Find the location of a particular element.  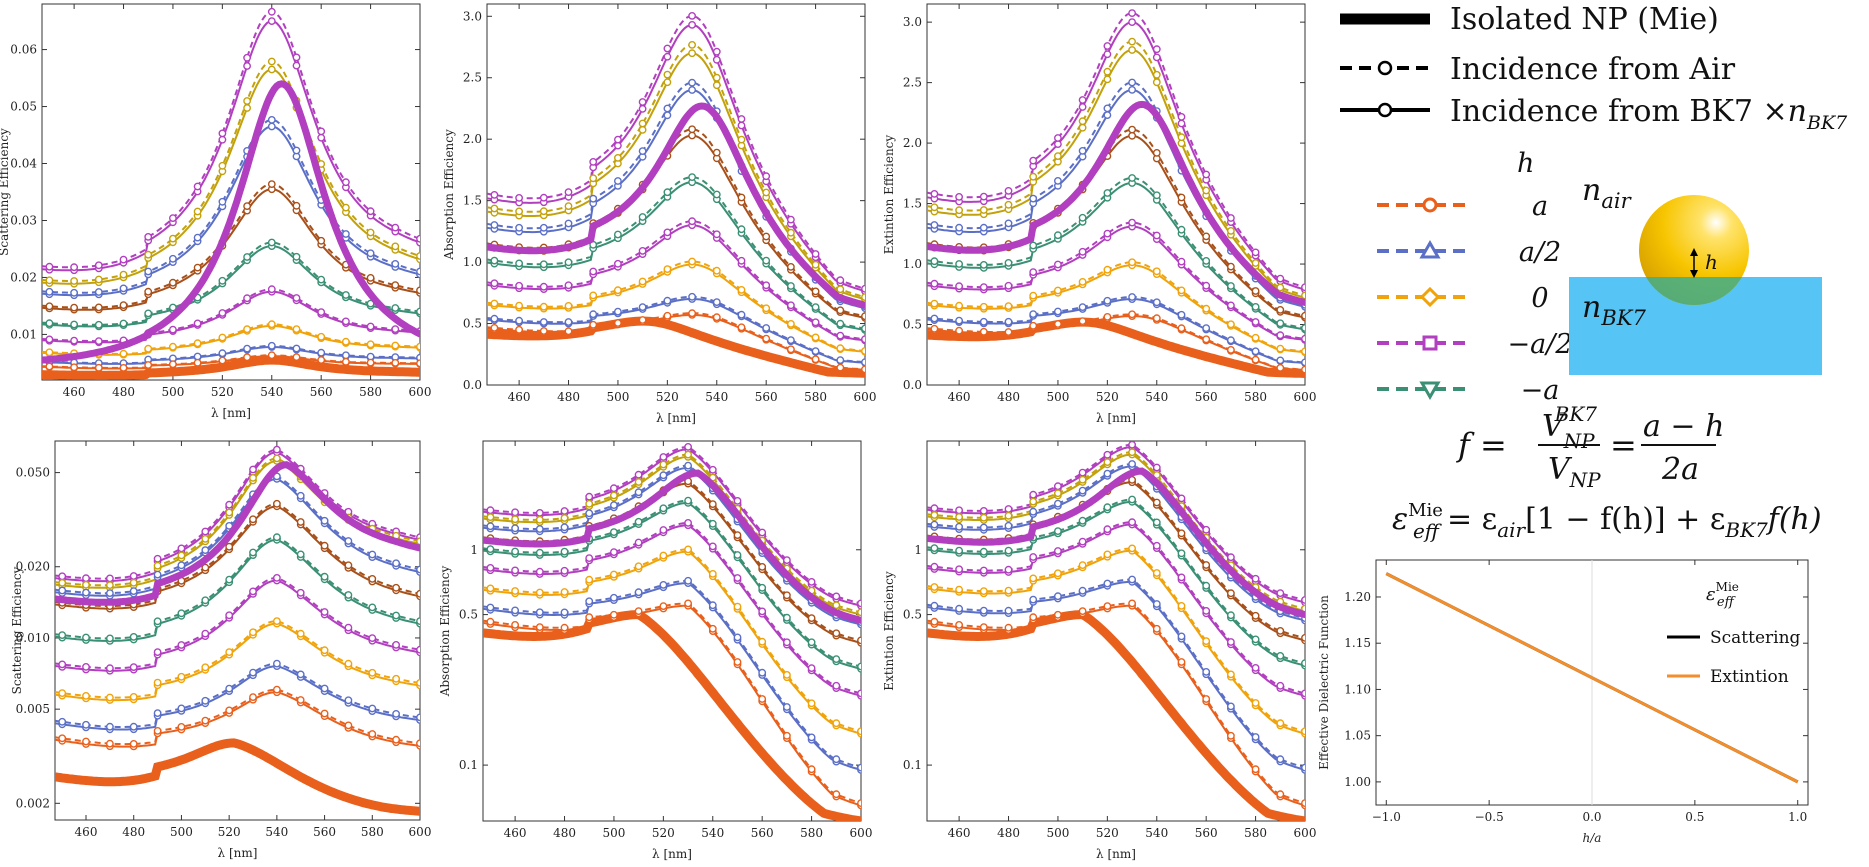

x-tick-label: 580 is located at coordinates (1255, 397).